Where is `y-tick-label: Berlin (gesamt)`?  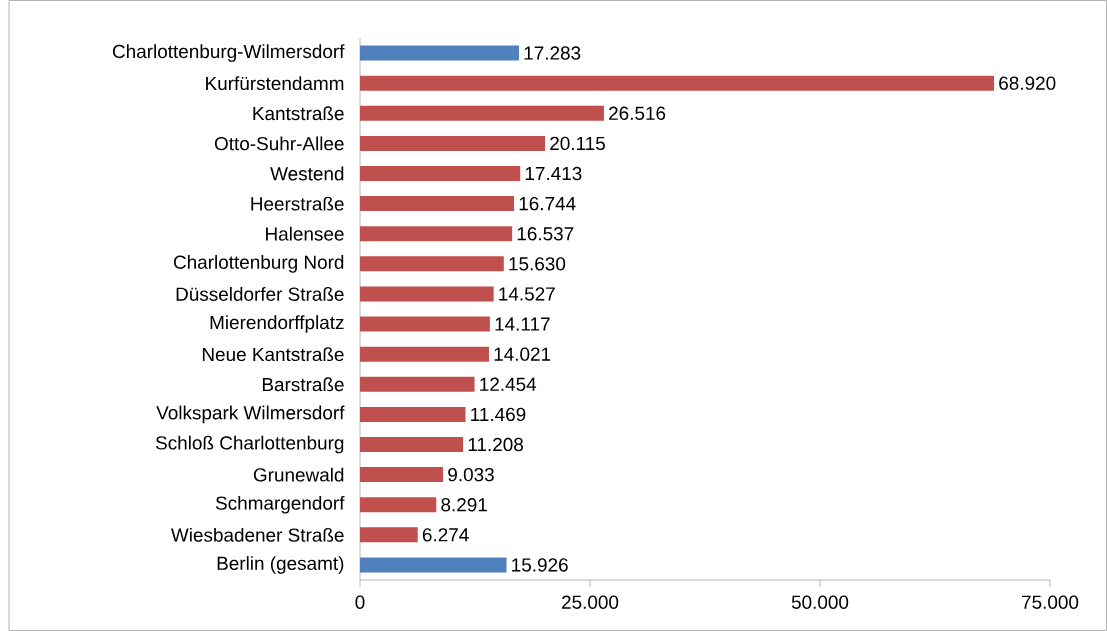
y-tick-label: Berlin (gesamt) is located at coordinates (280, 565).